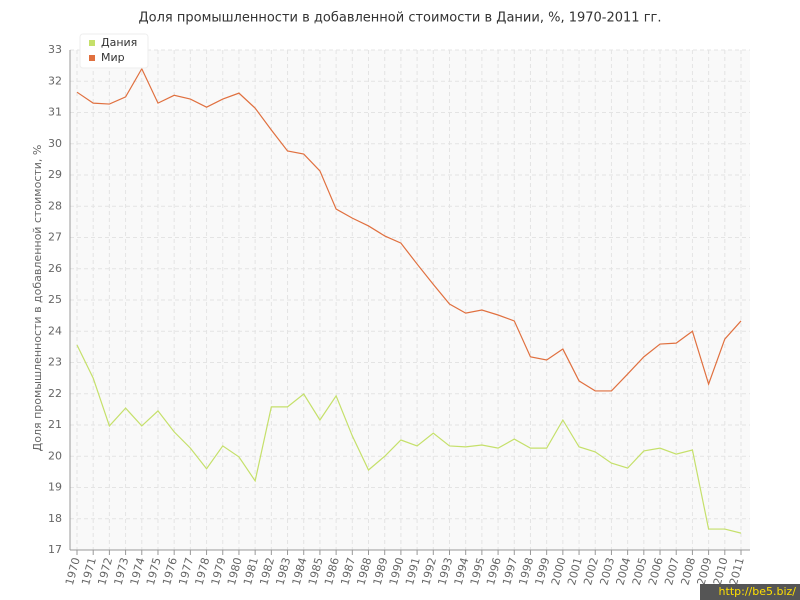 The width and height of the screenshot is (800, 600). I want to click on y-tick-label: 20, so click(55, 455).